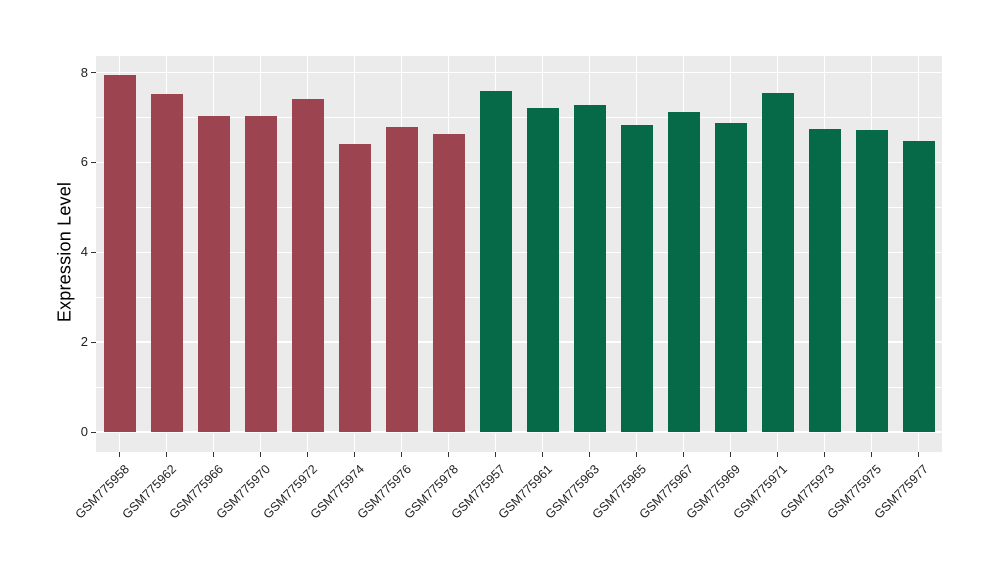  I want to click on y-tick-label: 0, so click(84, 431).